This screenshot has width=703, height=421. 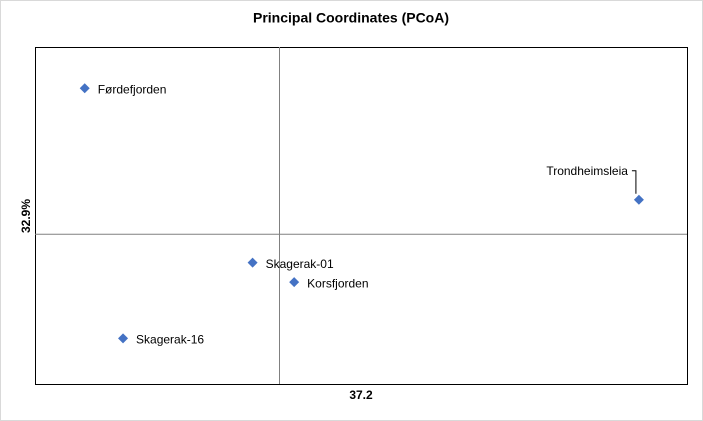 I want to click on point-label: Førdefjorden, so click(x=132, y=89).